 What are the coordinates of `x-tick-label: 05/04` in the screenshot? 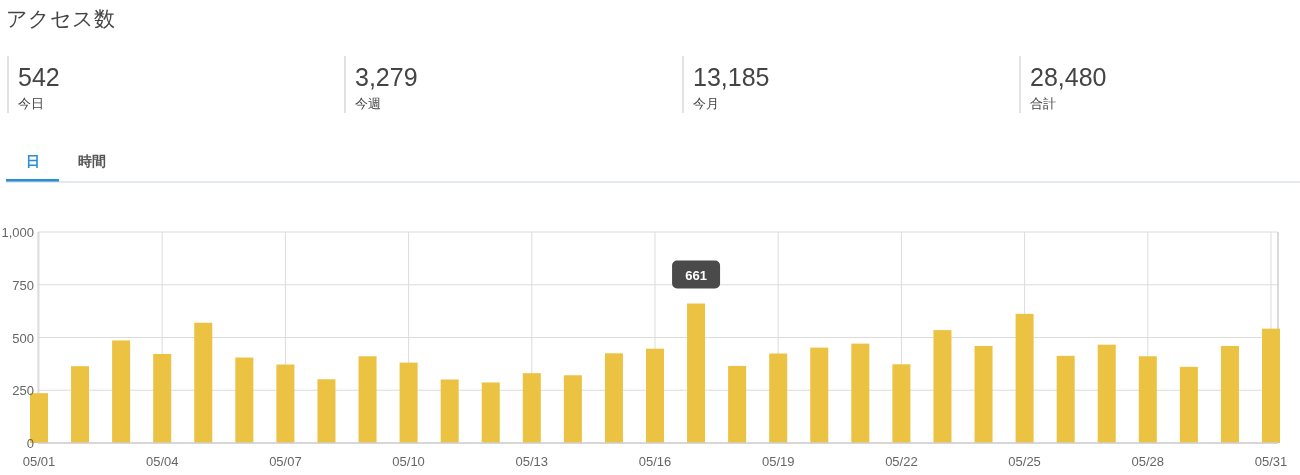 It's located at (162, 461).